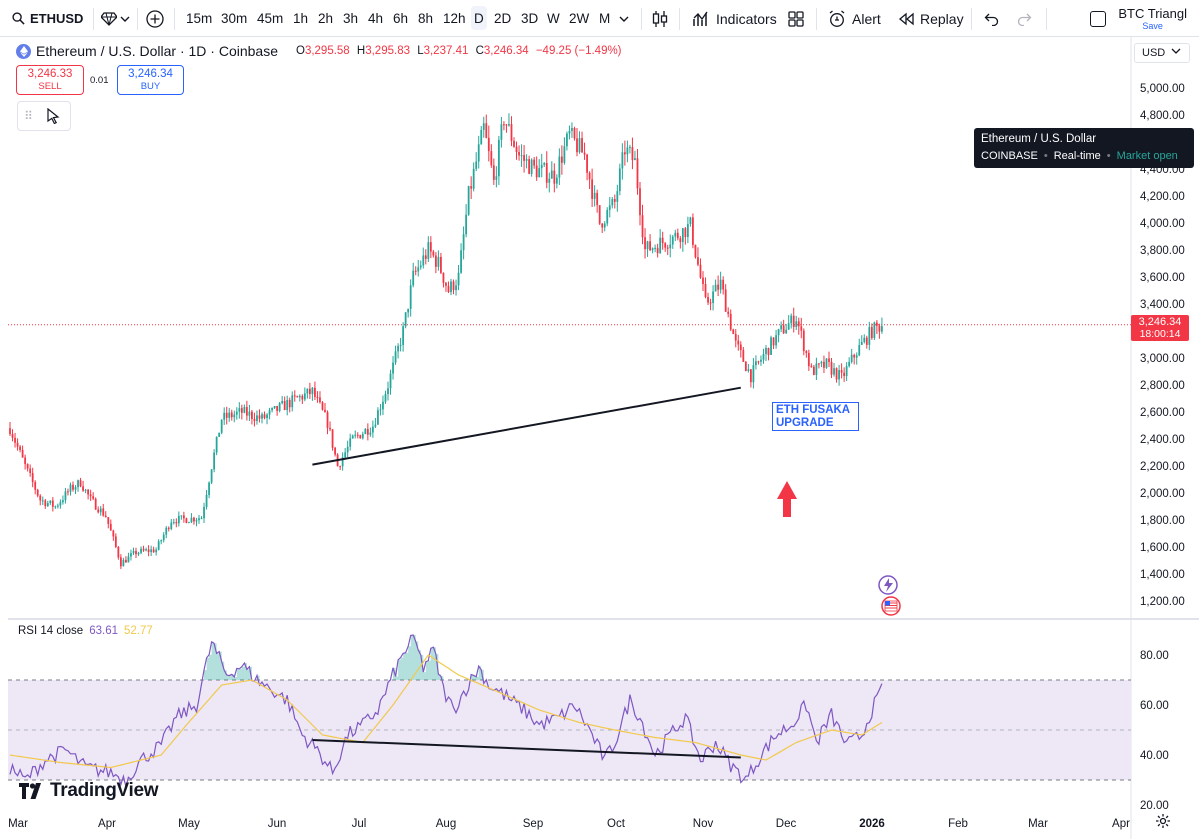 The width and height of the screenshot is (1199, 839). I want to click on rsi-divergence-trendline, so click(526, 749).